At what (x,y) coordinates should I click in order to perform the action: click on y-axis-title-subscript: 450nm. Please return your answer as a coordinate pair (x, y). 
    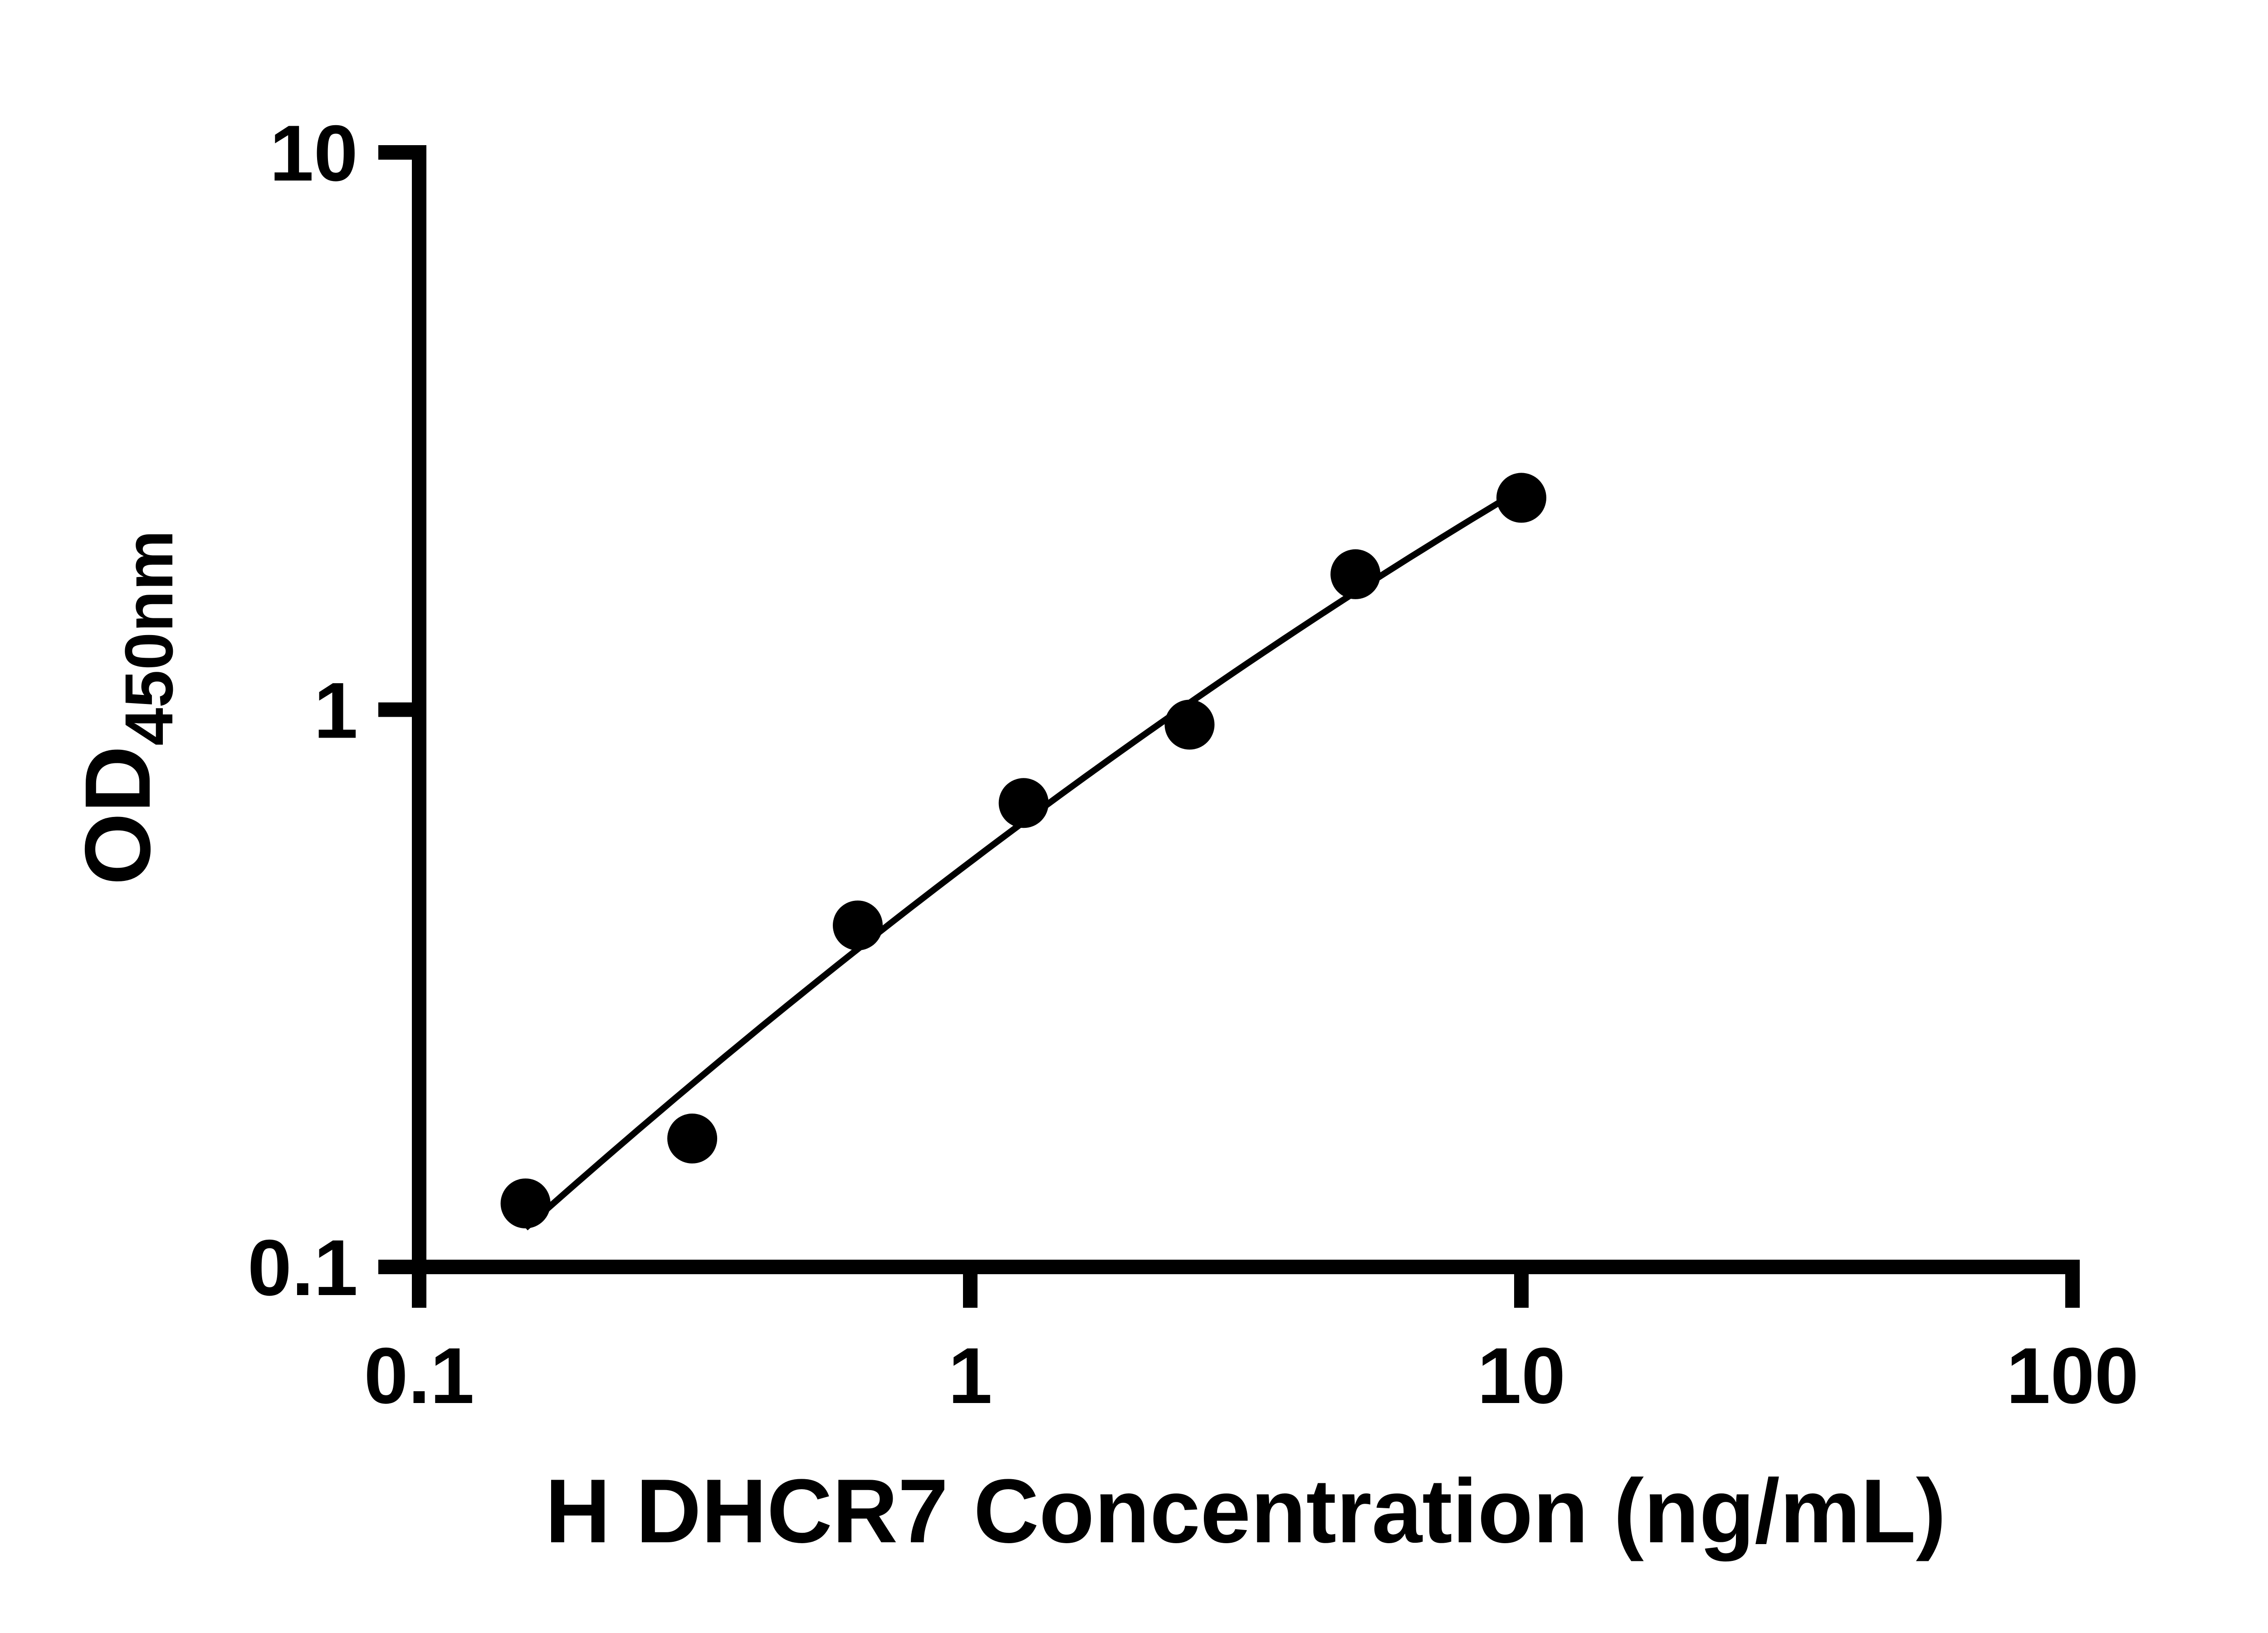
    Looking at the image, I should click on (149, 638).